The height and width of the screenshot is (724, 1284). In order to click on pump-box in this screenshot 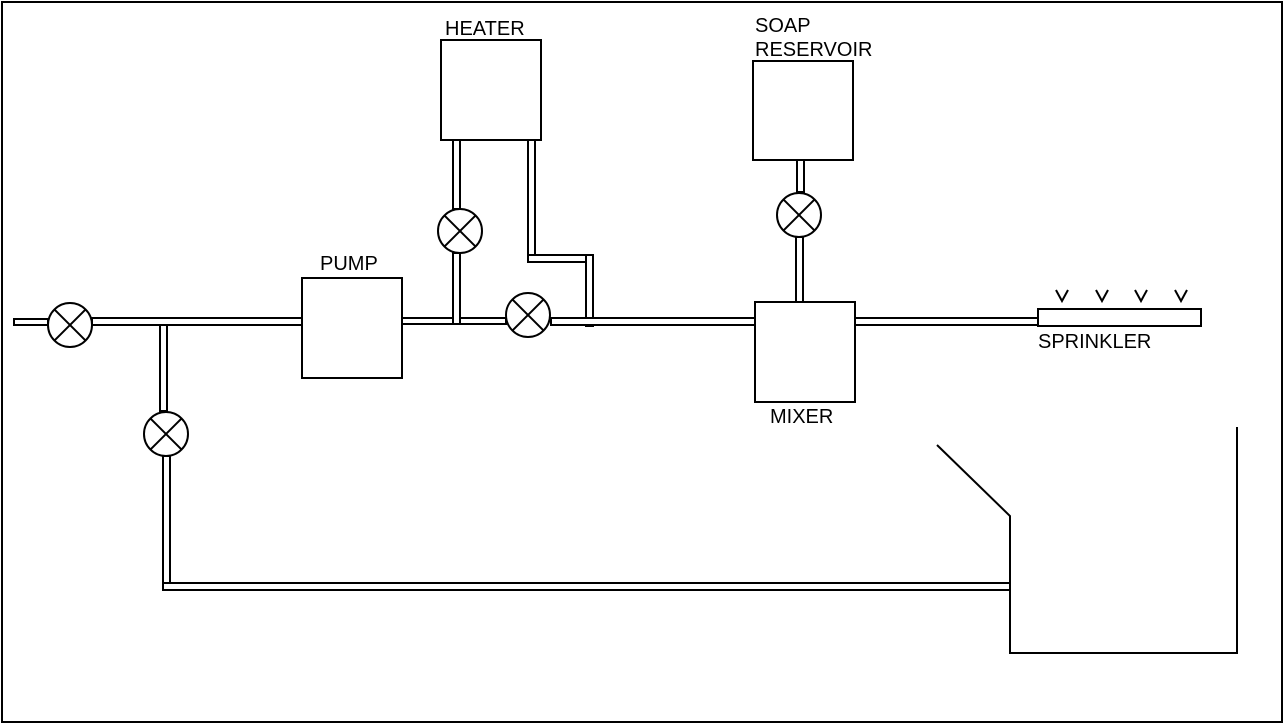, I will do `click(352, 328)`.